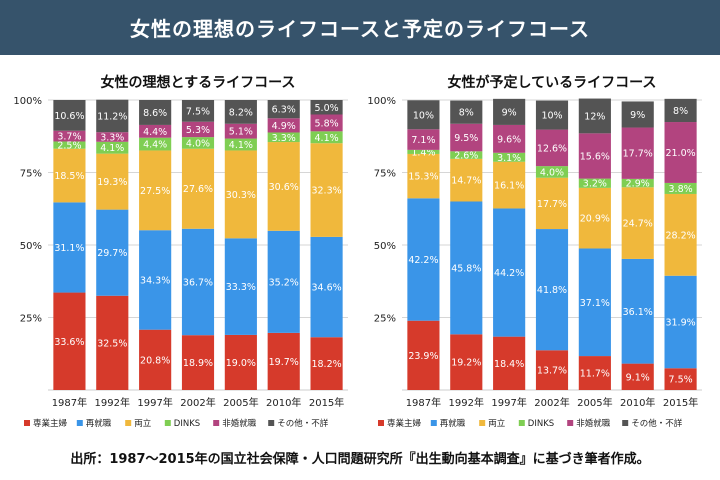  What do you see at coordinates (187, 424) in the screenshot?
I see `legend-label: DINKS` at bounding box center [187, 424].